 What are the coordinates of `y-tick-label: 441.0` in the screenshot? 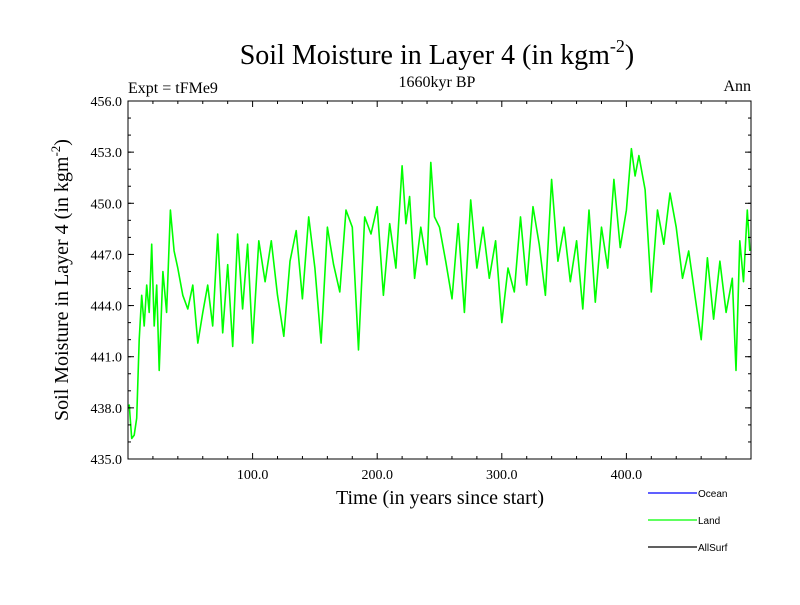 It's located at (107, 358).